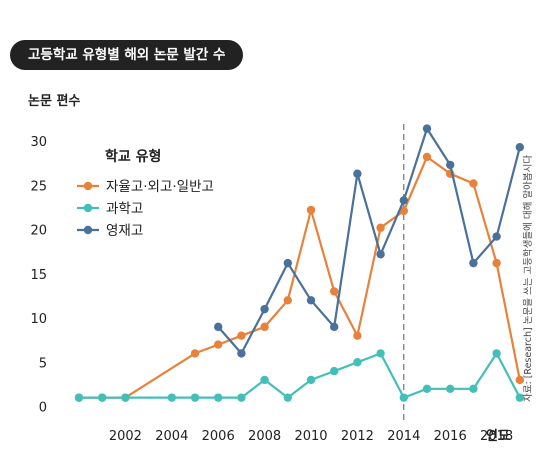 The width and height of the screenshot is (549, 458). I want to click on x-axis-label: 연도, so click(498, 436).